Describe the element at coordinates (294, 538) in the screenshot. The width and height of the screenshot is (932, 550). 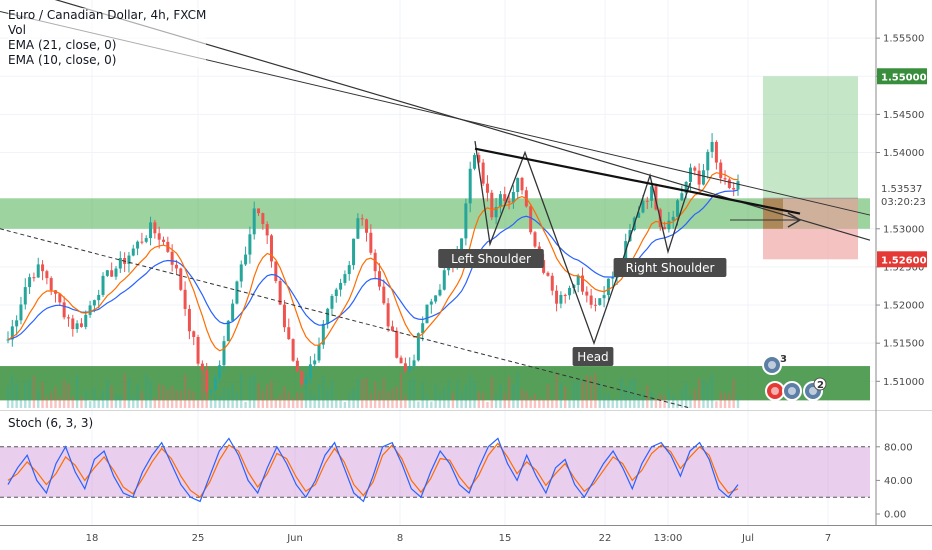
I see `x-tick-label: Jun` at that location.